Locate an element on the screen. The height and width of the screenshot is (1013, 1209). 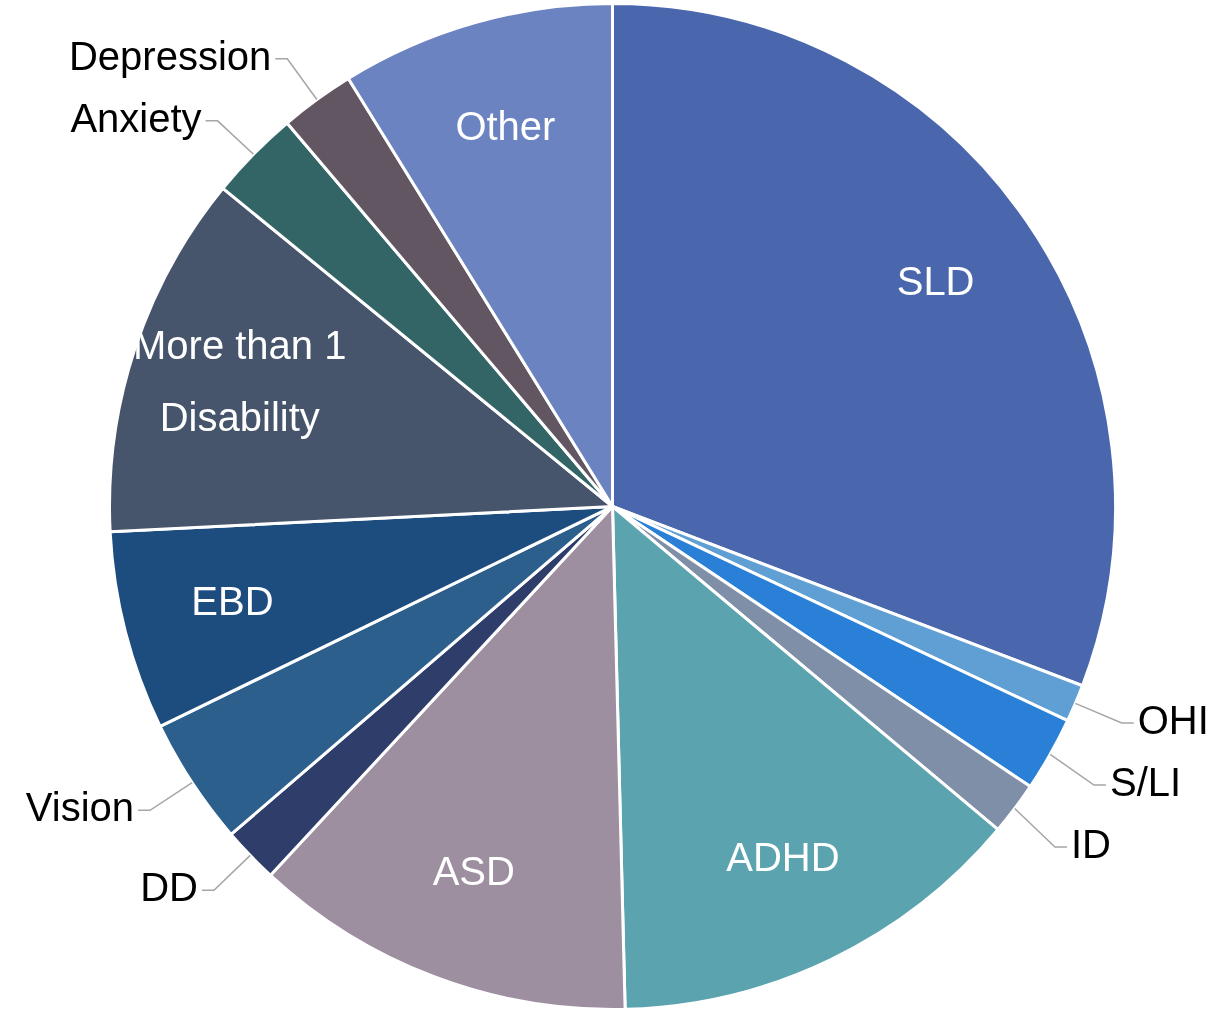
slice-label: Anxiety is located at coordinates (136, 117).